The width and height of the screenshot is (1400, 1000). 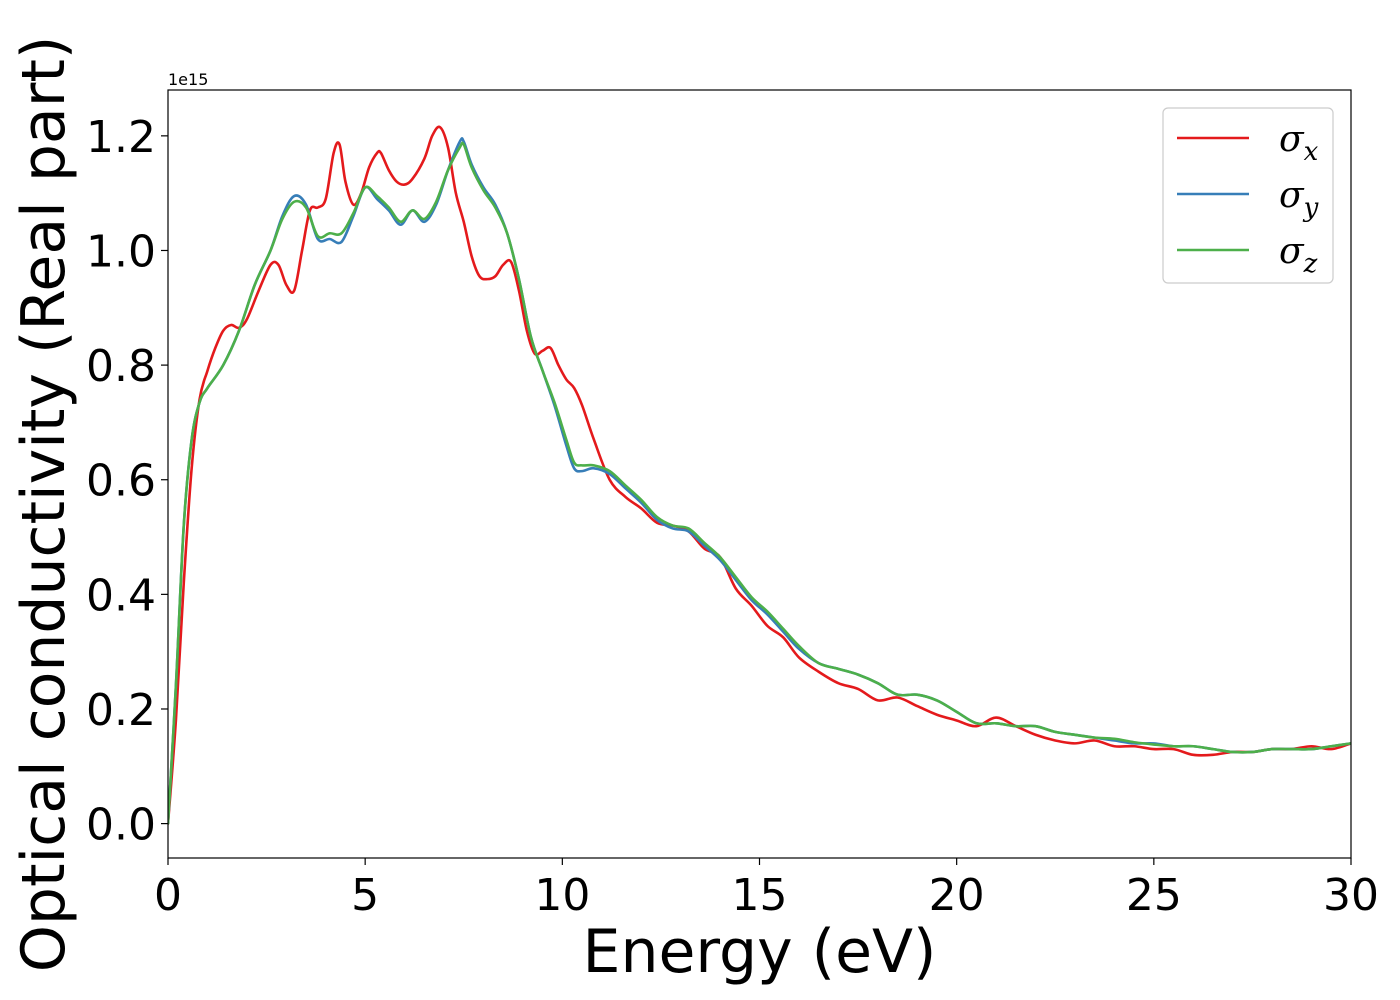 What do you see at coordinates (1310, 264) in the screenshot?
I see `legend-subscript: z` at bounding box center [1310, 264].